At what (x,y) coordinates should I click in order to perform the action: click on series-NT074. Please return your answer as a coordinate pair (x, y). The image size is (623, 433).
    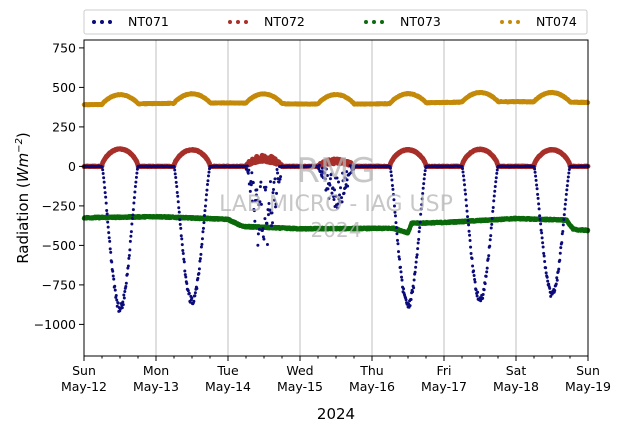
    Looking at the image, I should click on (336, 98).